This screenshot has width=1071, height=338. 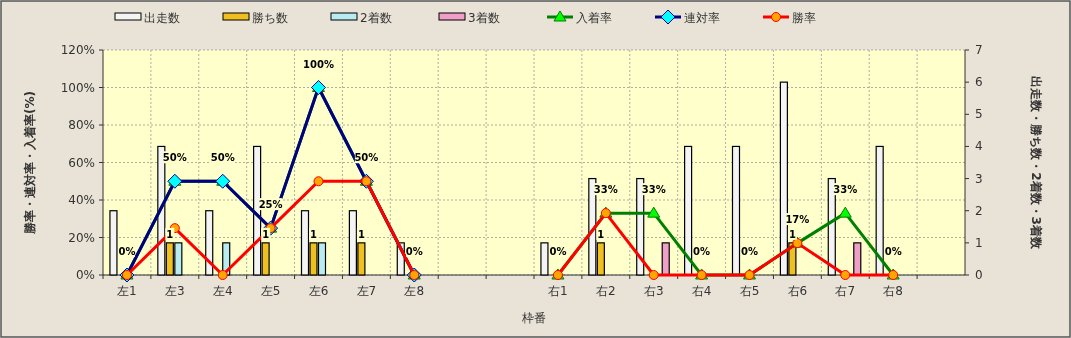 What do you see at coordinates (979, 114) in the screenshot?
I see `y2-tick-label: 5` at bounding box center [979, 114].